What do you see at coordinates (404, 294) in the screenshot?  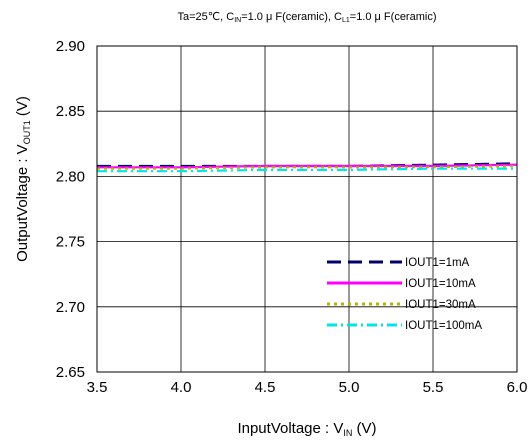 I see `legend: IOUT1=1mA IOUT1=10mA IOUT1=30mA IOUT1=100mA` at bounding box center [404, 294].